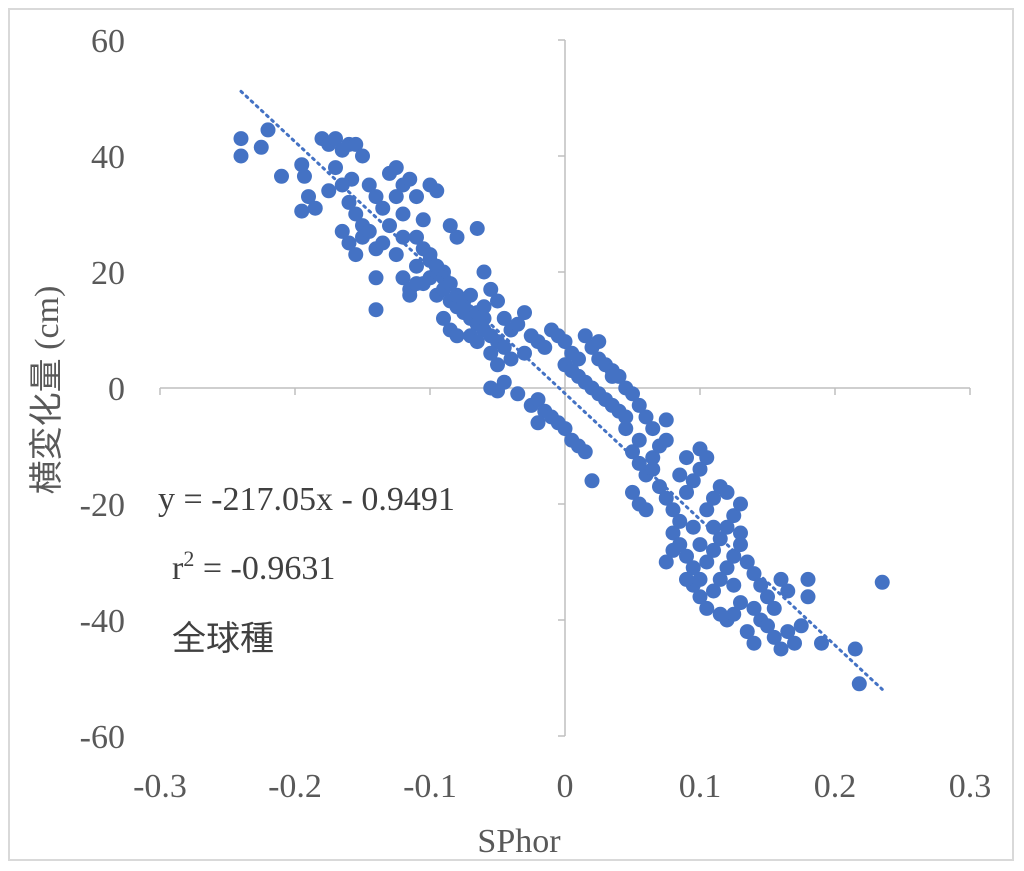 Image resolution: width=1024 pixels, height=871 pixels. Describe the element at coordinates (188, 558) in the screenshot. I see `r-squared-superscript: 2` at that location.